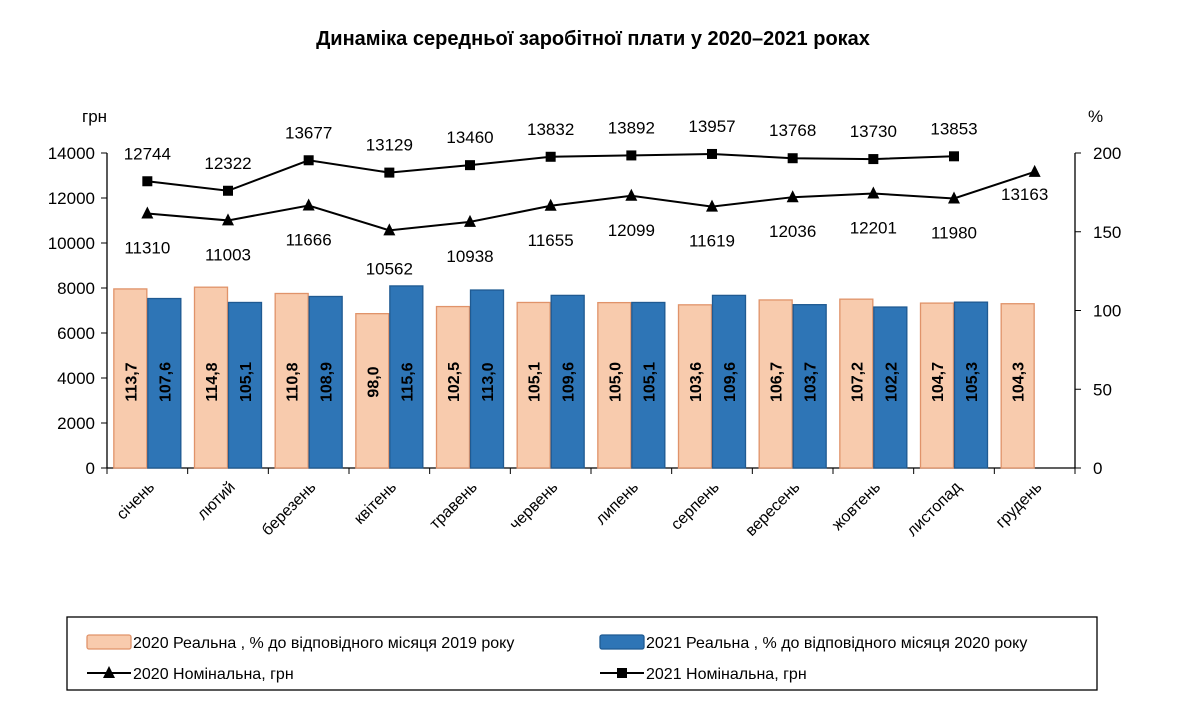  What do you see at coordinates (938, 382) in the screenshot?
I see `bar-label: 104,7` at bounding box center [938, 382].